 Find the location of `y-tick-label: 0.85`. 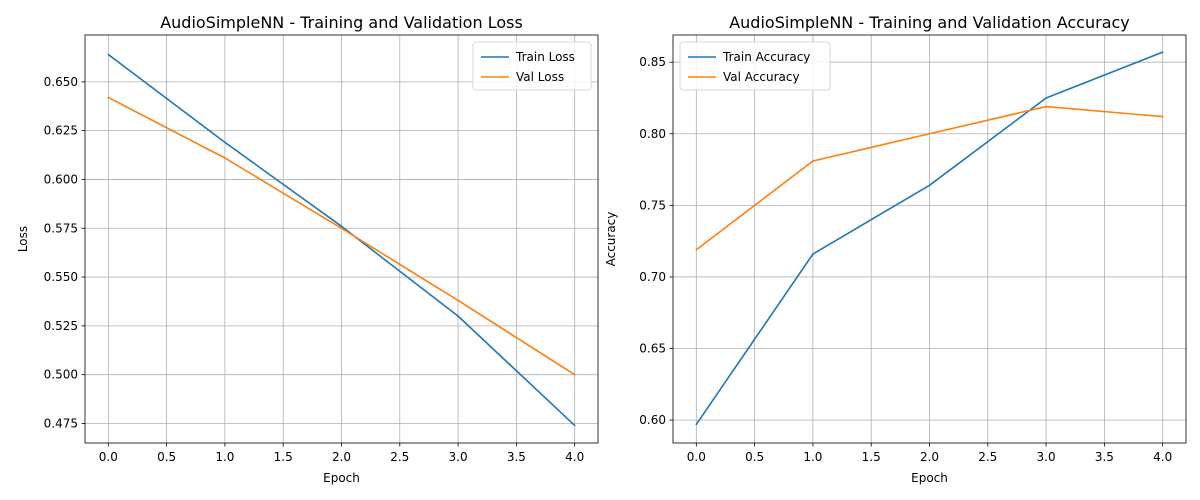

y-tick-label: 0.85 is located at coordinates (652, 62).